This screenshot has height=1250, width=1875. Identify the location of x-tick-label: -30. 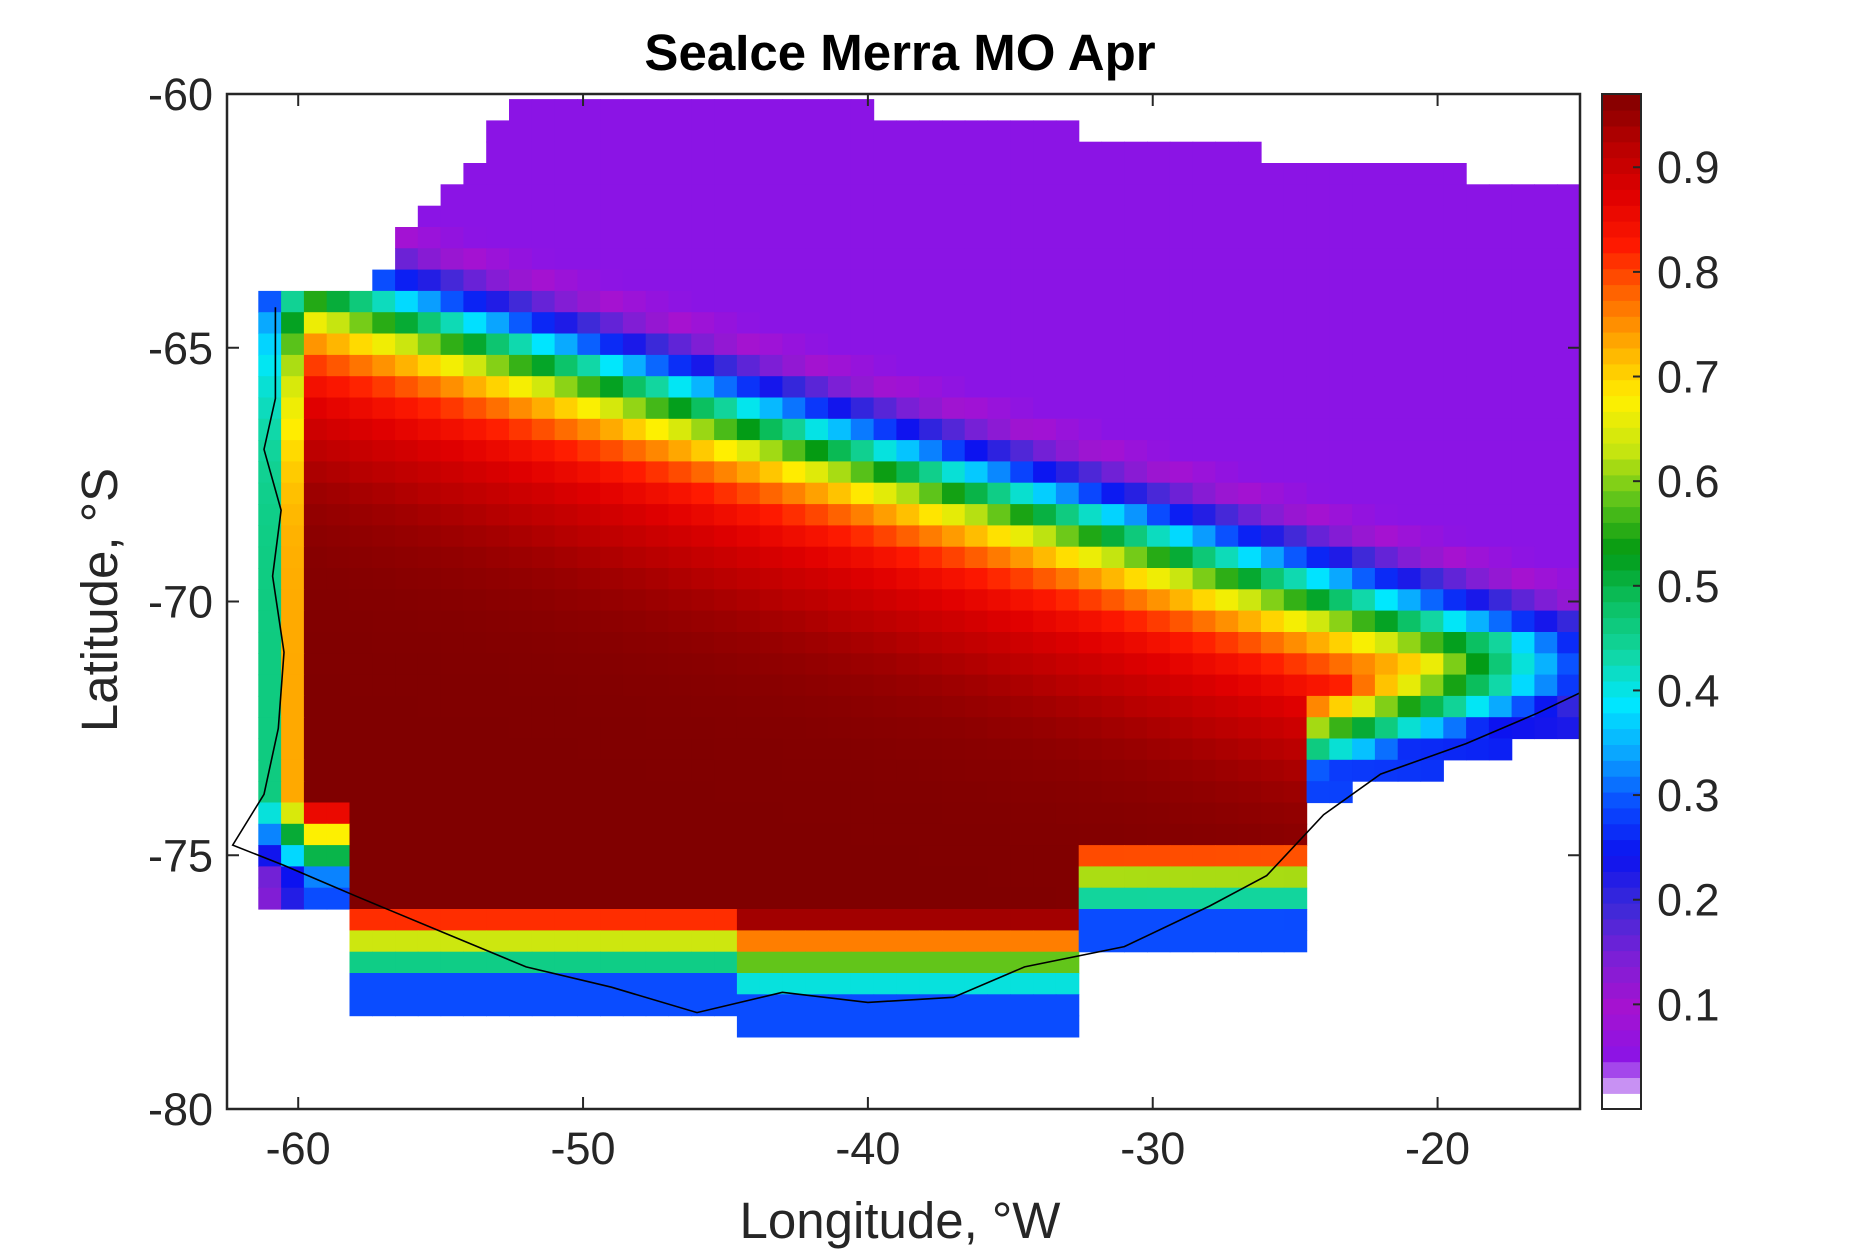
(1152, 1148).